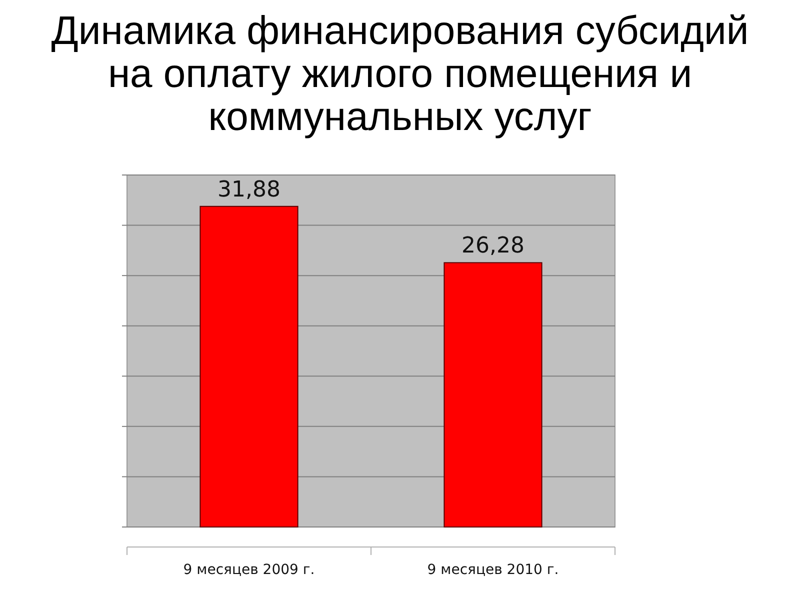 Image resolution: width=800 pixels, height=600 pixels. What do you see at coordinates (249, 570) in the screenshot?
I see `x-tick-label: 9 месяцев 2009 г.` at bounding box center [249, 570].